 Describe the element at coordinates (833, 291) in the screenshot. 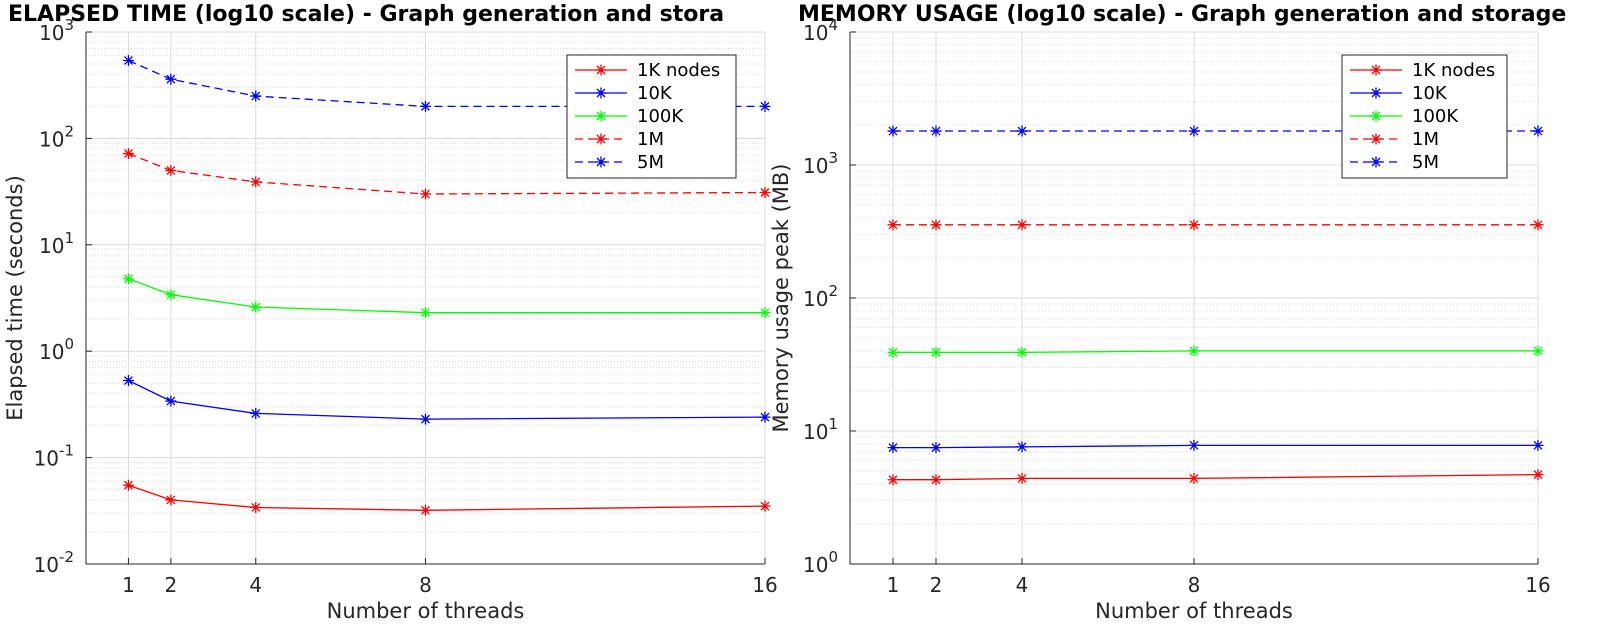

I see `y-tick-exponent: 2` at that location.